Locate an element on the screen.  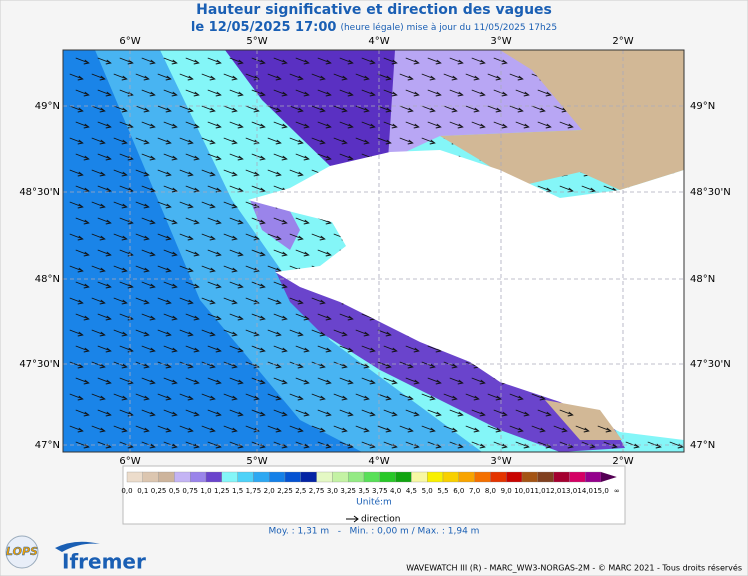
ifremer-logo: Ifremer is located at coordinates (104, 562).